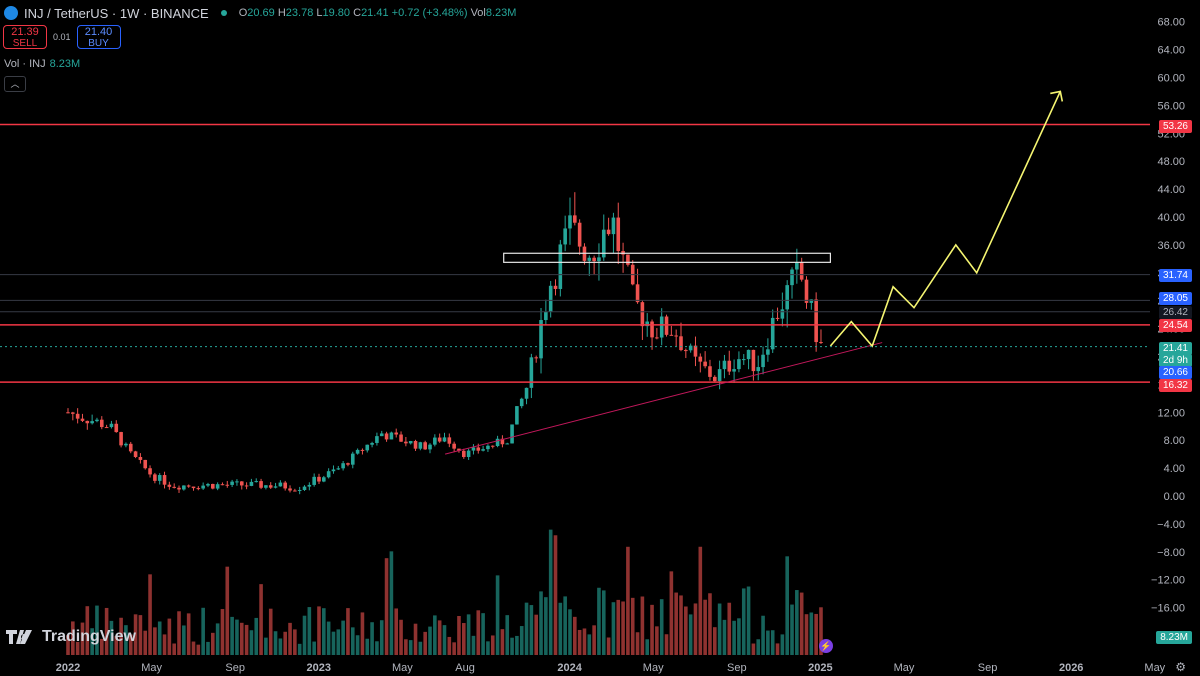 The image size is (1200, 676). Describe the element at coordinates (1174, 497) in the screenshot. I see `price-tick-label: 0.00` at that location.